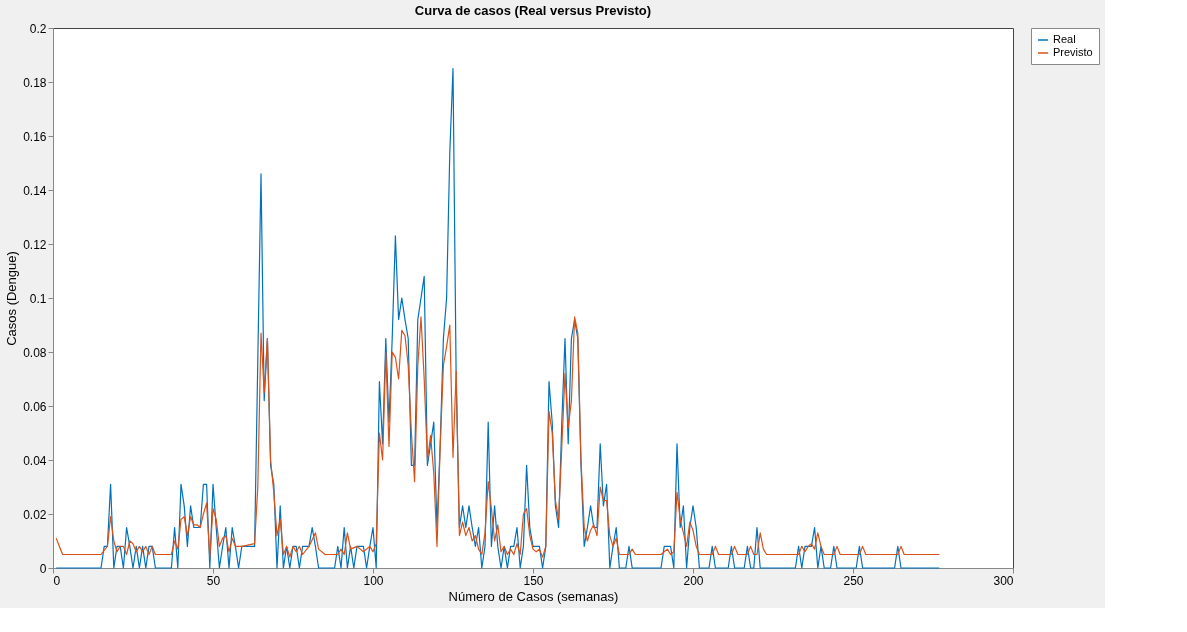 The width and height of the screenshot is (1187, 632). I want to click on y-tick-label: 0.04, so click(35, 460).